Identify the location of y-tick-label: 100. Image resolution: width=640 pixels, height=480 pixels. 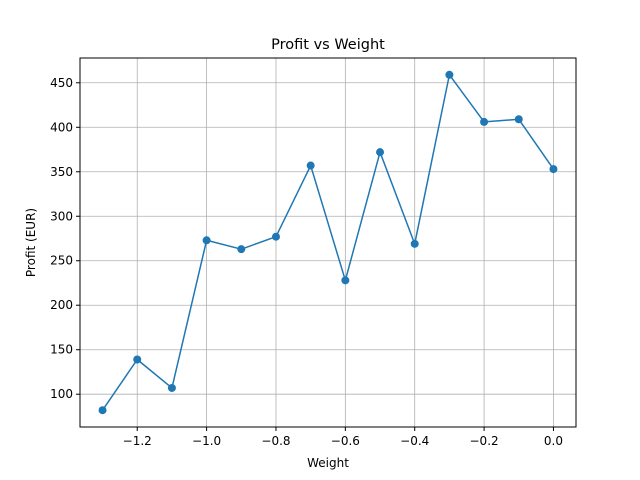
(61, 394).